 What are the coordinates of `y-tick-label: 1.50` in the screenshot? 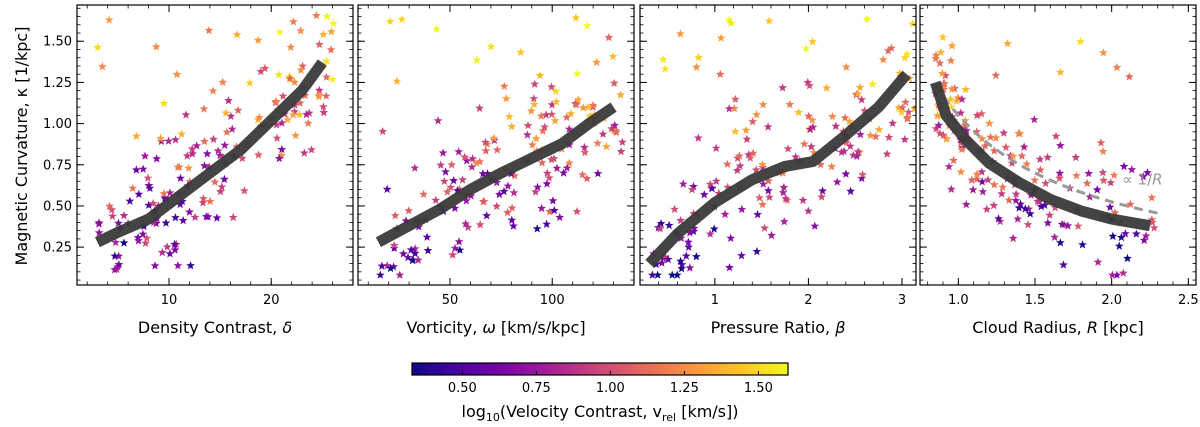 It's located at (57, 42).